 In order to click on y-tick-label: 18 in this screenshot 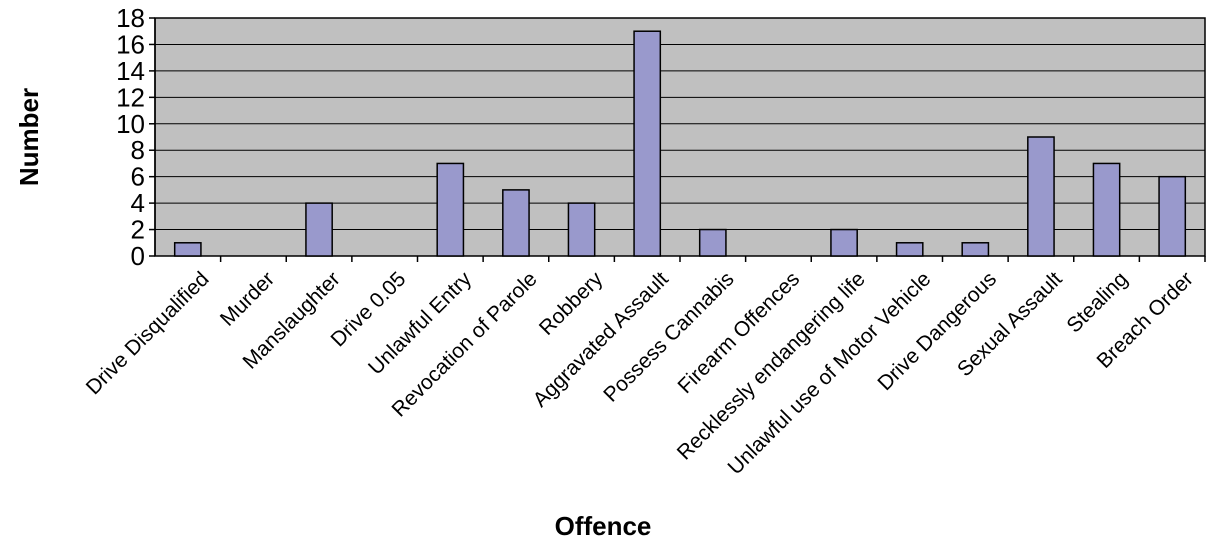, I will do `click(130, 18)`.